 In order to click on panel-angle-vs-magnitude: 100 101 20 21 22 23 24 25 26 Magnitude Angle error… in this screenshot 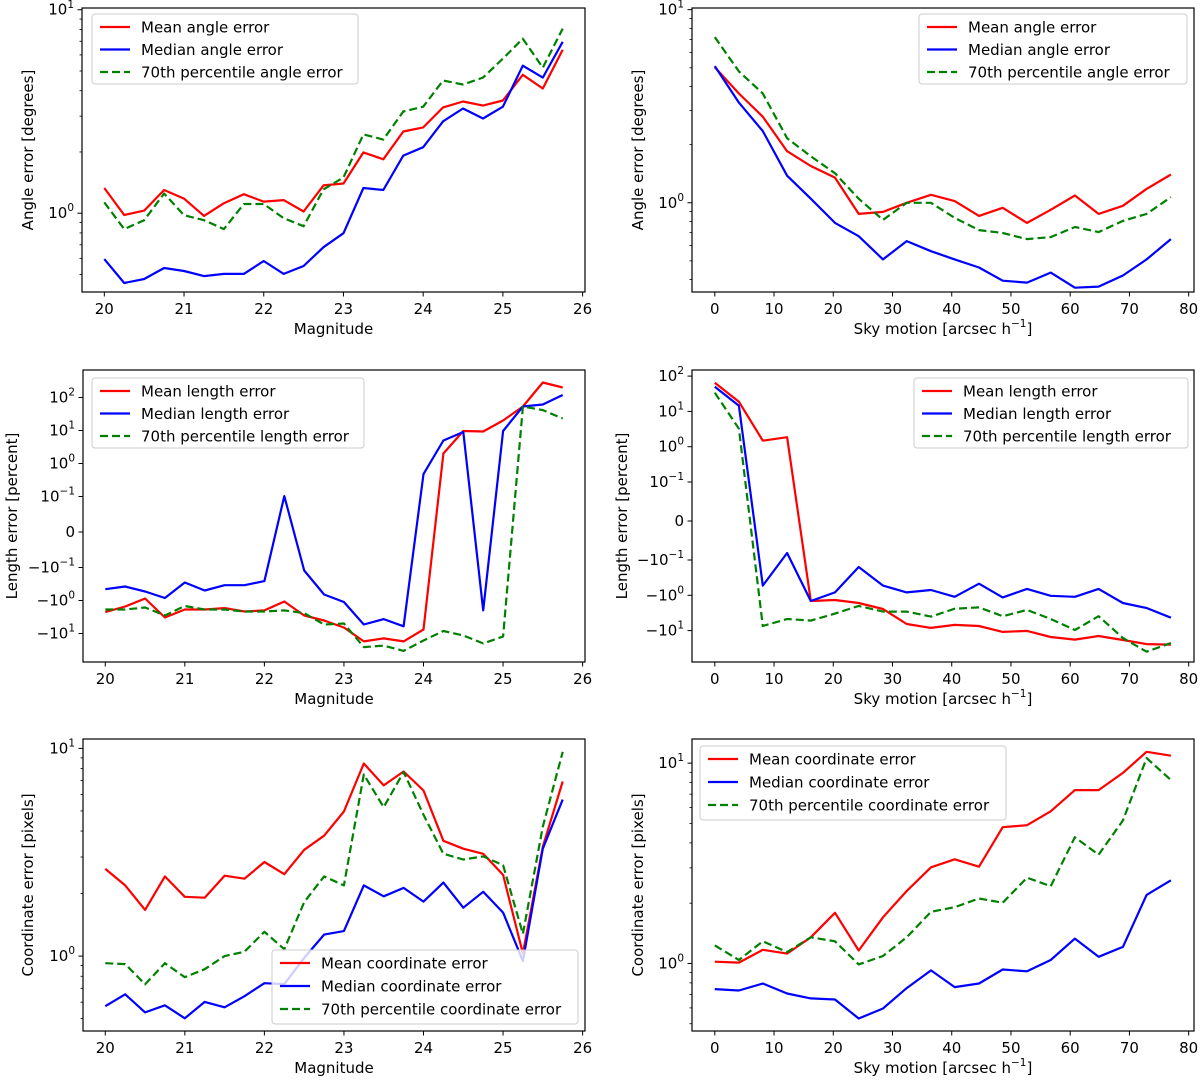, I will do `click(305, 169)`.